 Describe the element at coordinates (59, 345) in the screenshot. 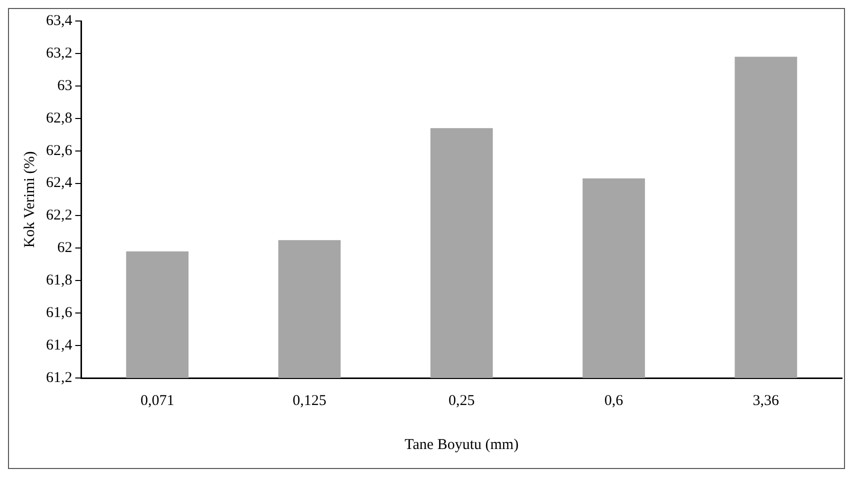

I see `y-tick-label: 61,4` at that location.